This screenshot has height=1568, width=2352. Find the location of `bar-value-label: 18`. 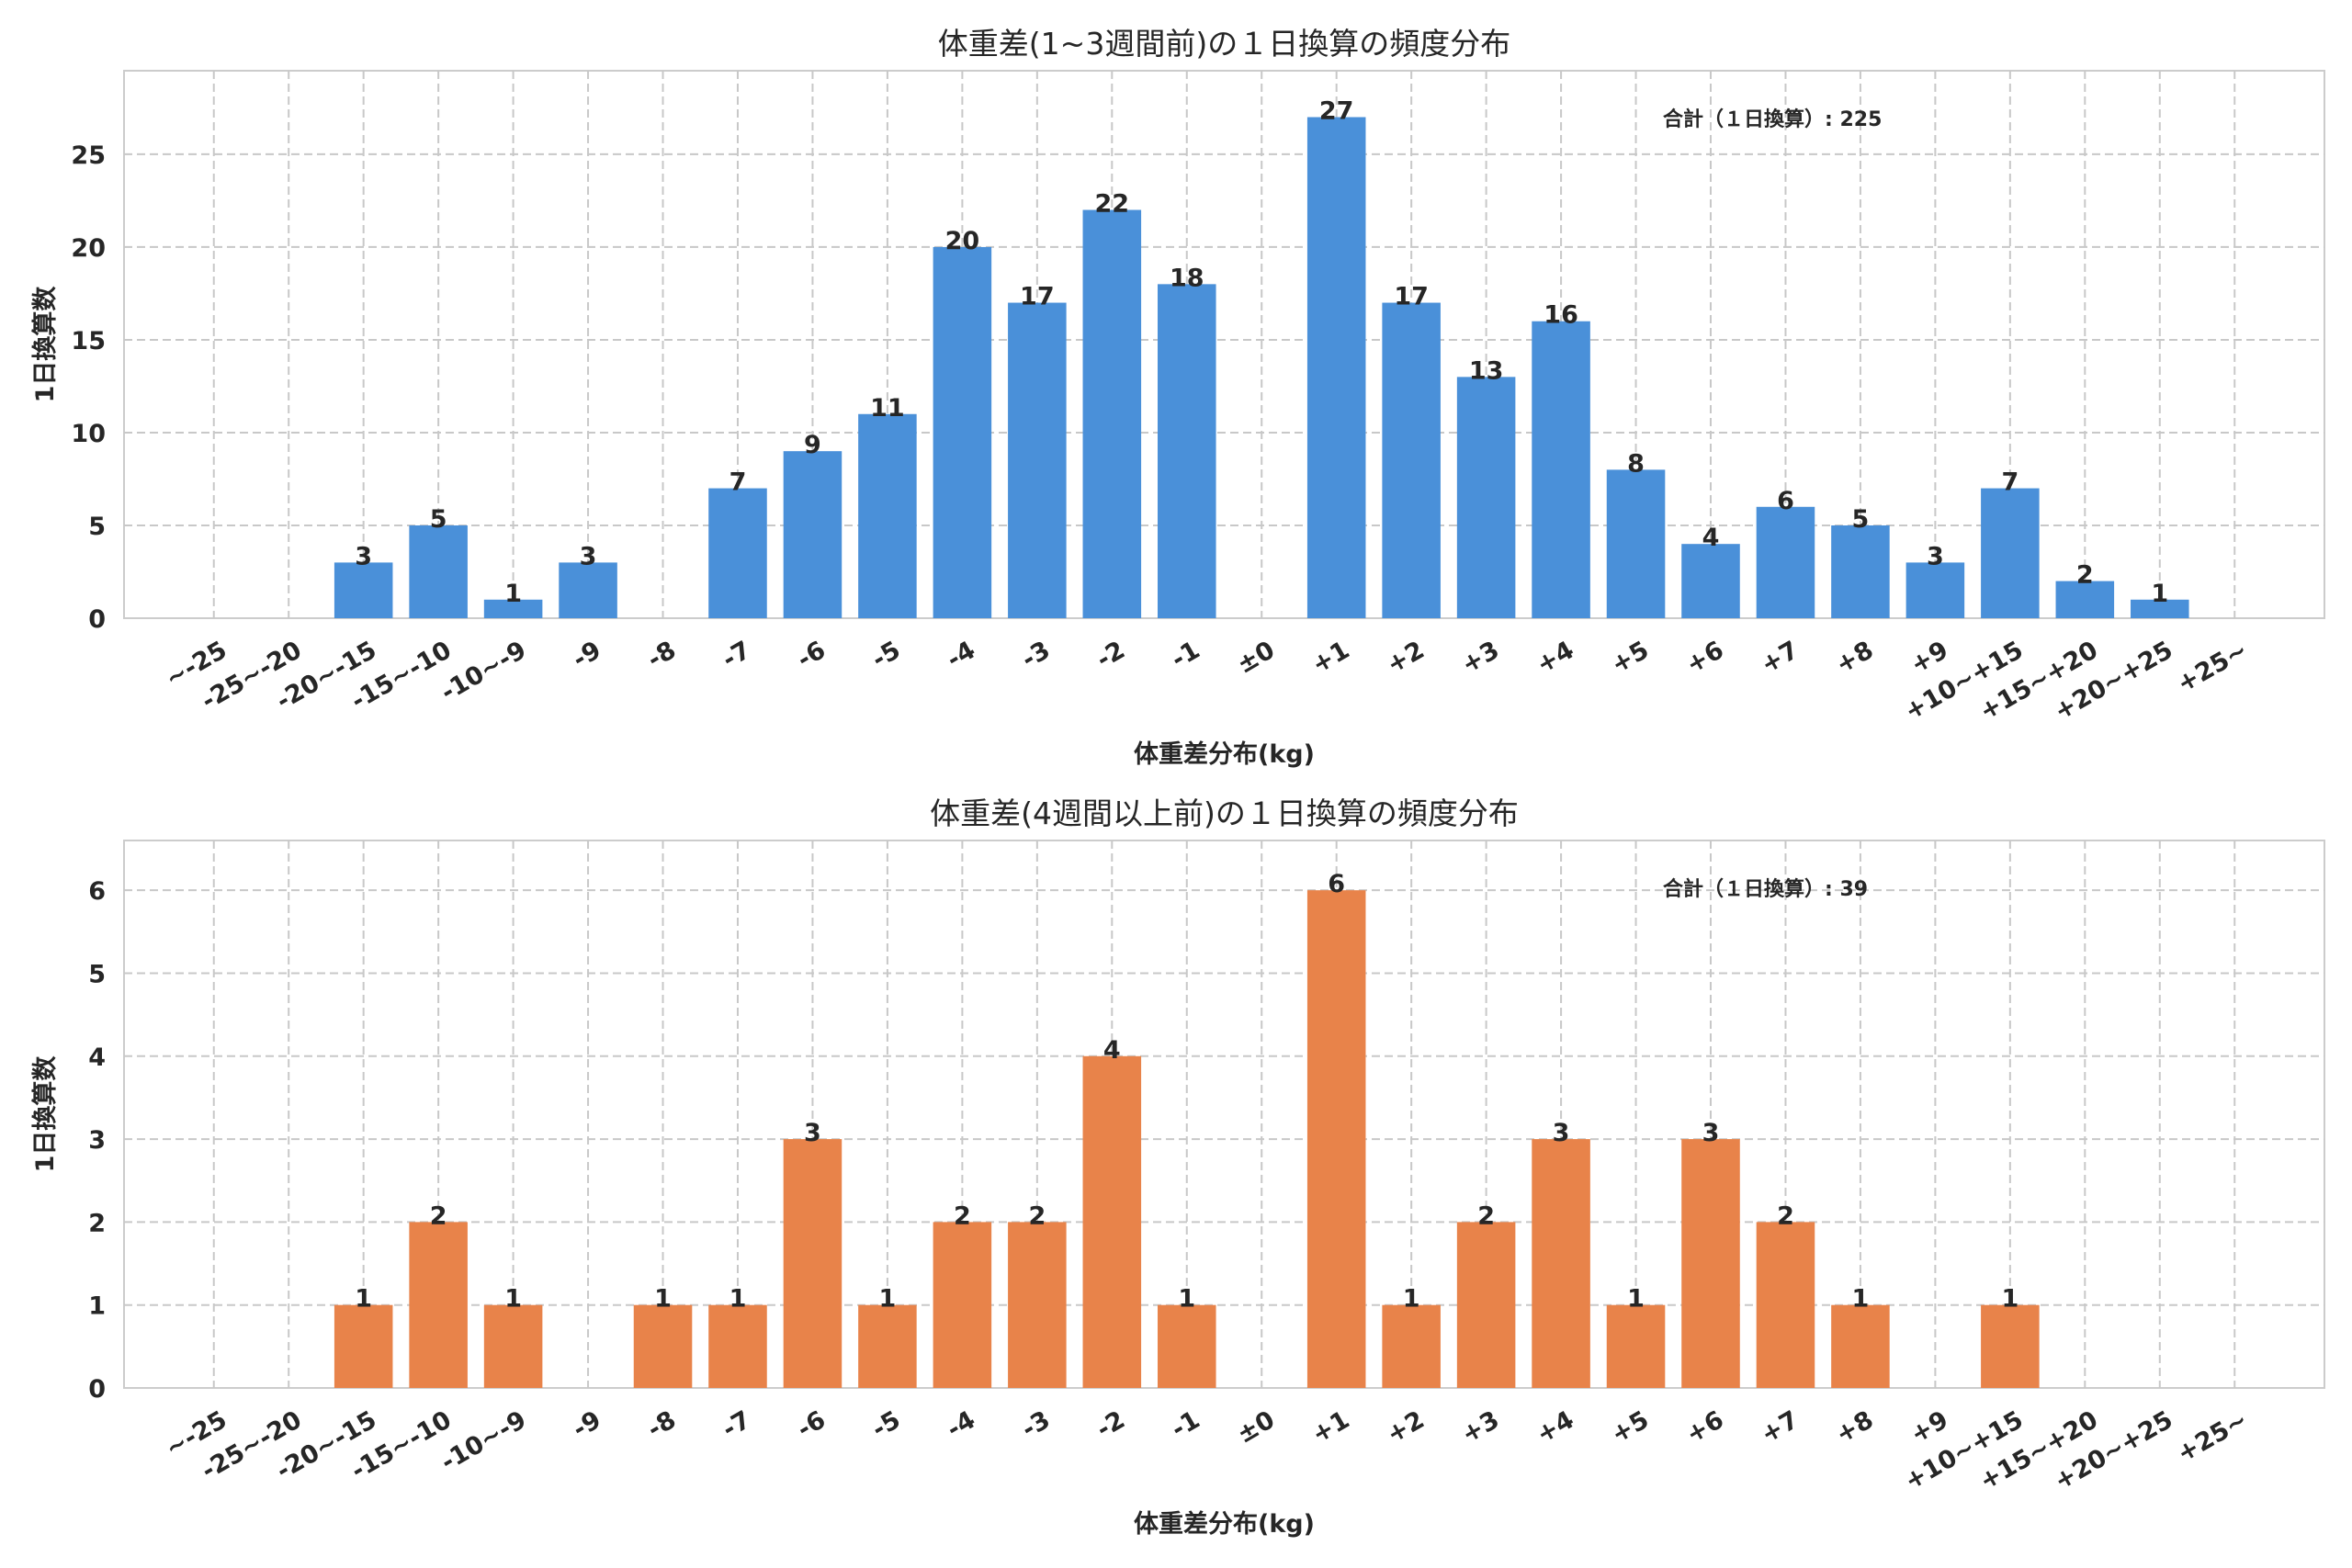

bar-value-label: 18 is located at coordinates (1187, 278).